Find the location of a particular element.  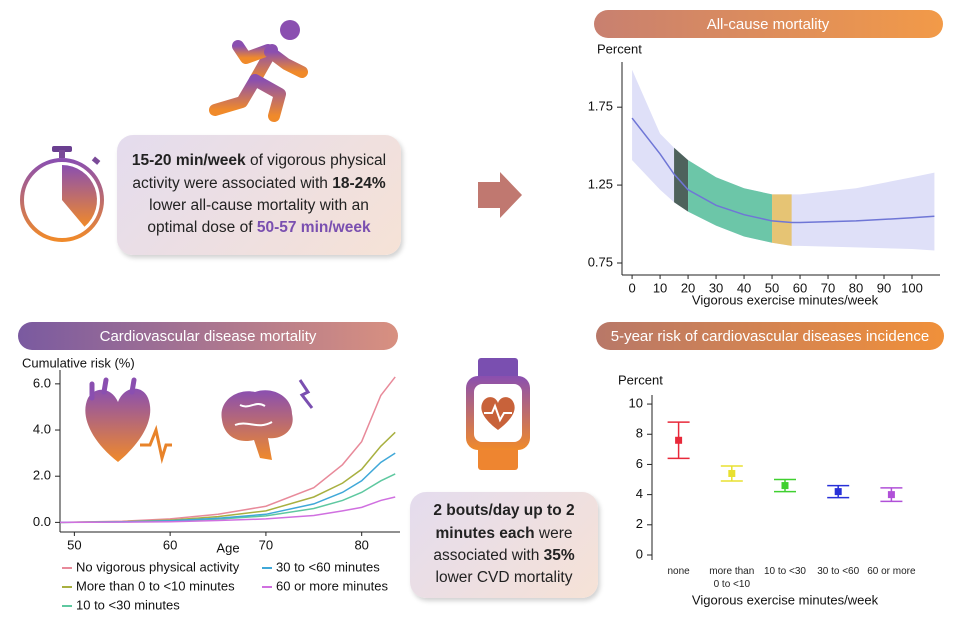

x-tick-label: 20 is located at coordinates (688, 287).